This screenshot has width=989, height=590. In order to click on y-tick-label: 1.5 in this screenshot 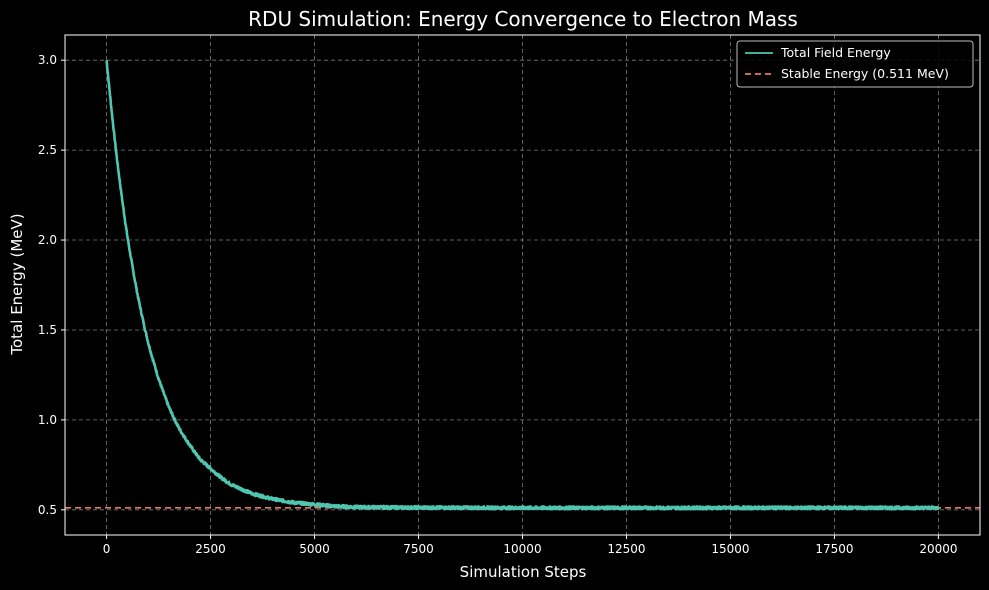, I will do `click(47, 330)`.